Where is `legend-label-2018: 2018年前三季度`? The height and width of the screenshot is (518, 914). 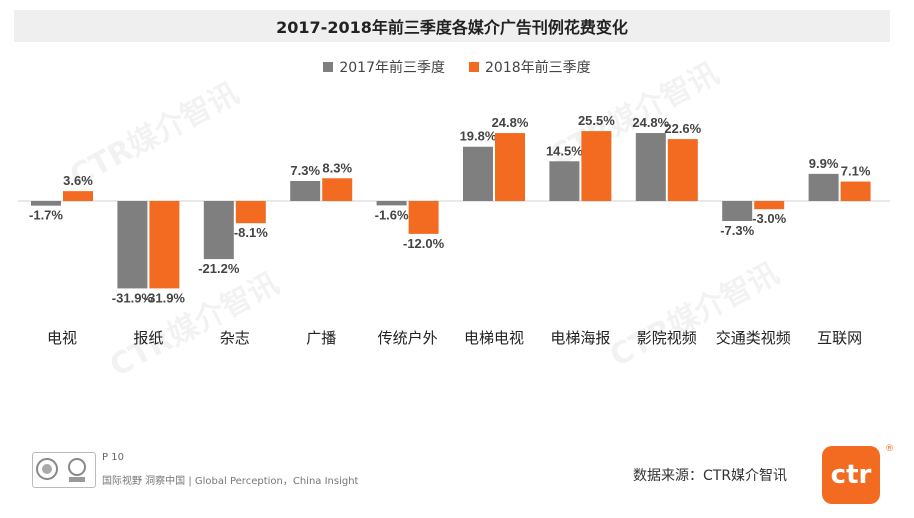 legend-label-2018: 2018年前三季度 is located at coordinates (538, 68).